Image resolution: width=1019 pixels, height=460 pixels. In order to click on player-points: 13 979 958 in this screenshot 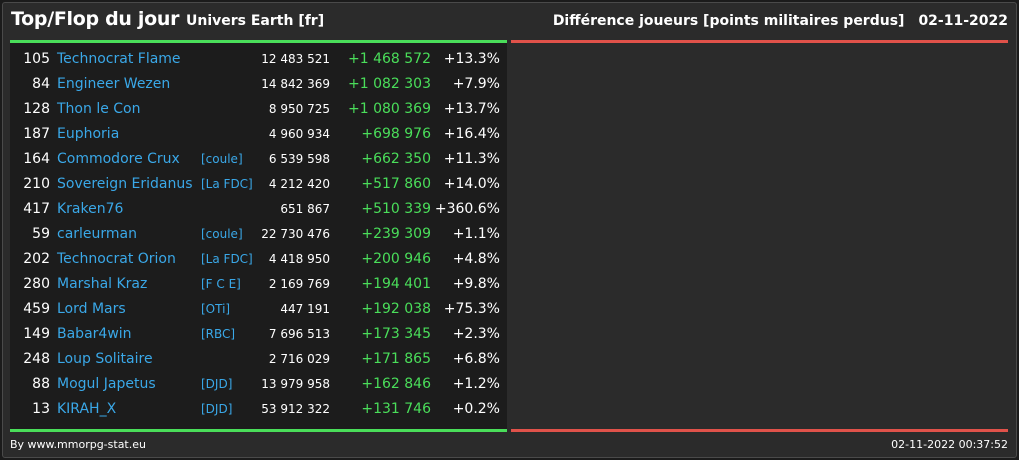, I will do `click(295, 384)`.